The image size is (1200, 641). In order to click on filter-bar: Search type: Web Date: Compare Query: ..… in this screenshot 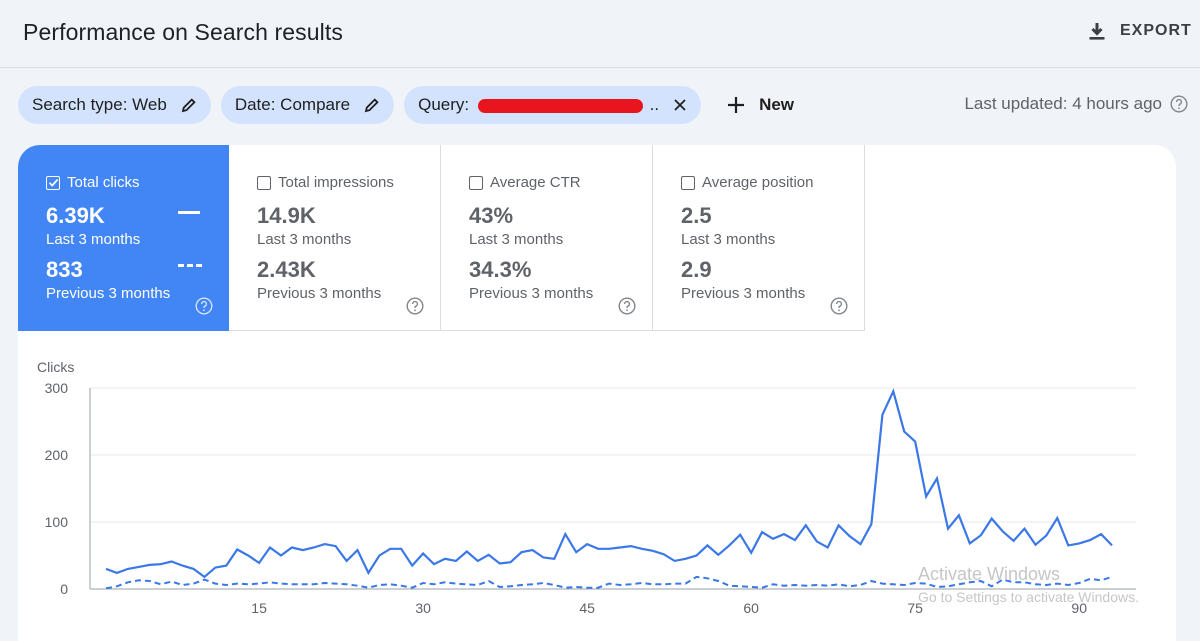, I will do `click(409, 105)`.